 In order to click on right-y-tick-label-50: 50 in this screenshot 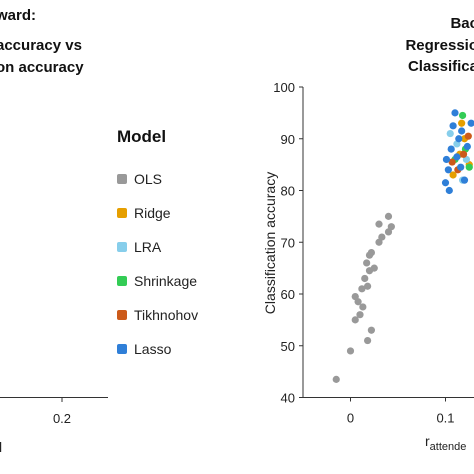, I will do `click(288, 346)`.